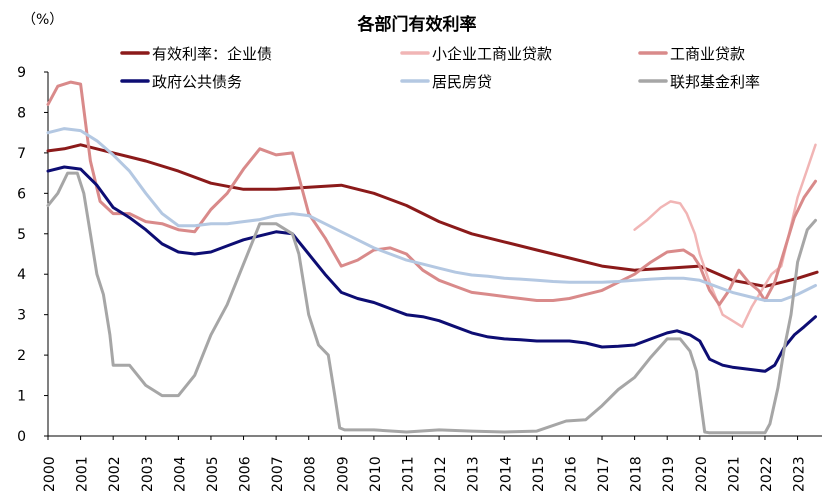  Describe the element at coordinates (637, 474) in the screenshot. I see `x-tick-label: 2018` at that location.